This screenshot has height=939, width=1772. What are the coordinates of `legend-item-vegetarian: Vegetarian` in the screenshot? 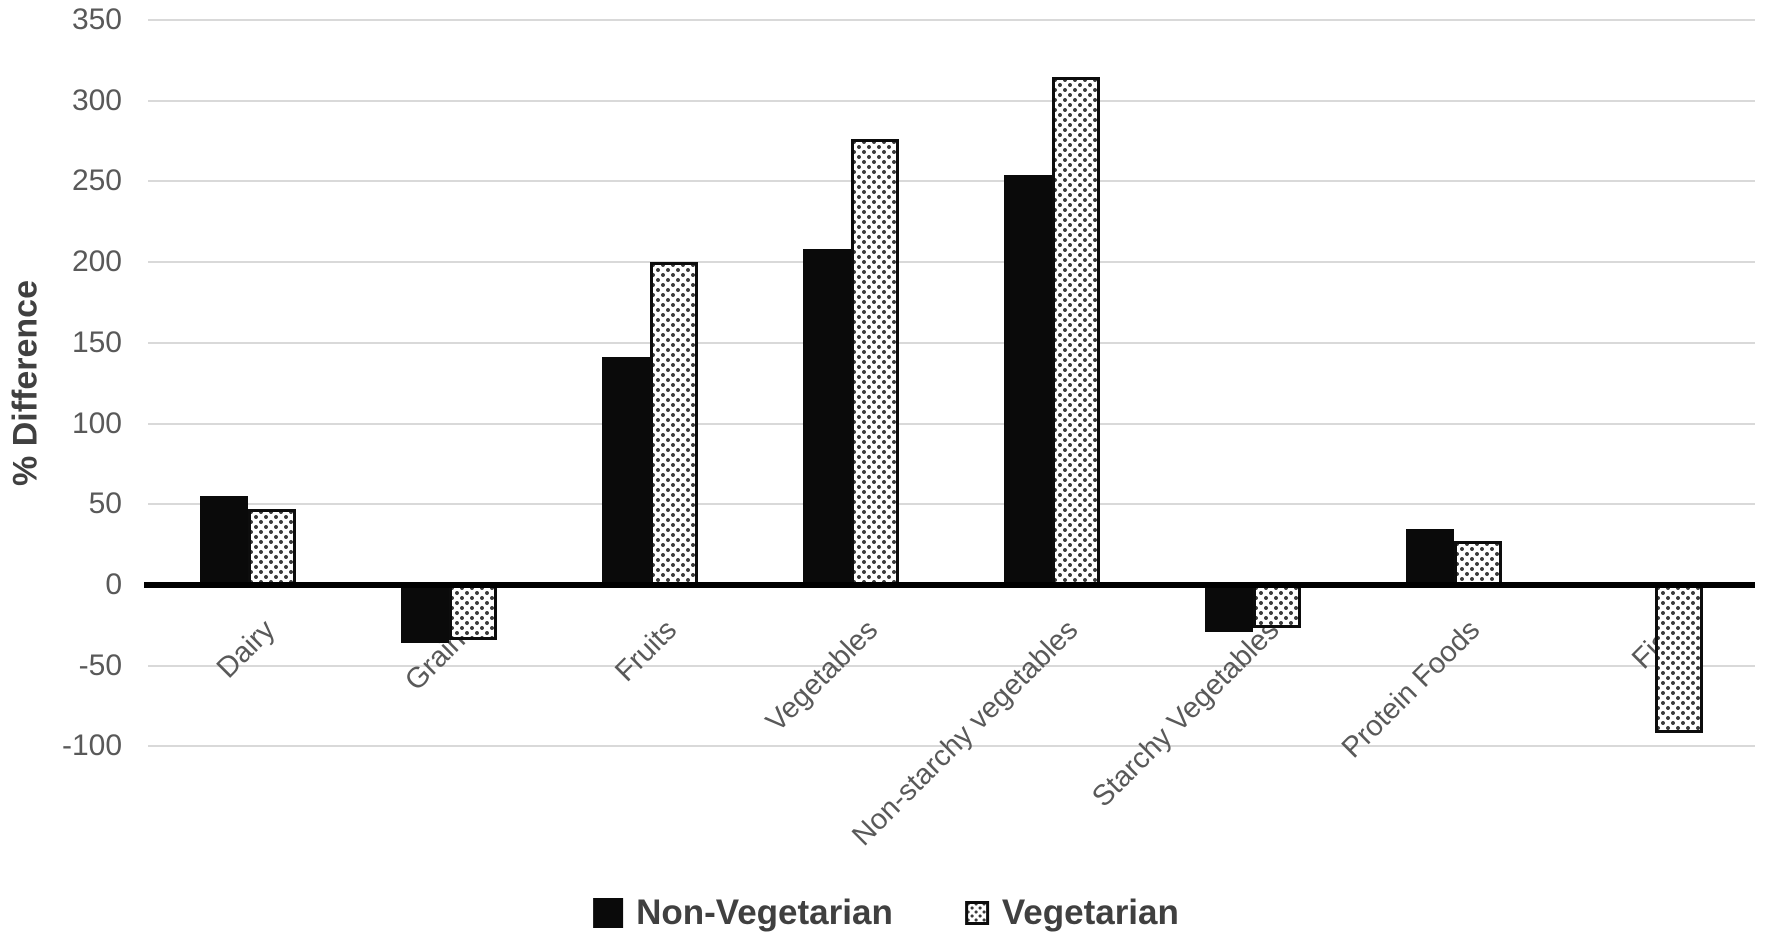 It's located at (1071, 913).